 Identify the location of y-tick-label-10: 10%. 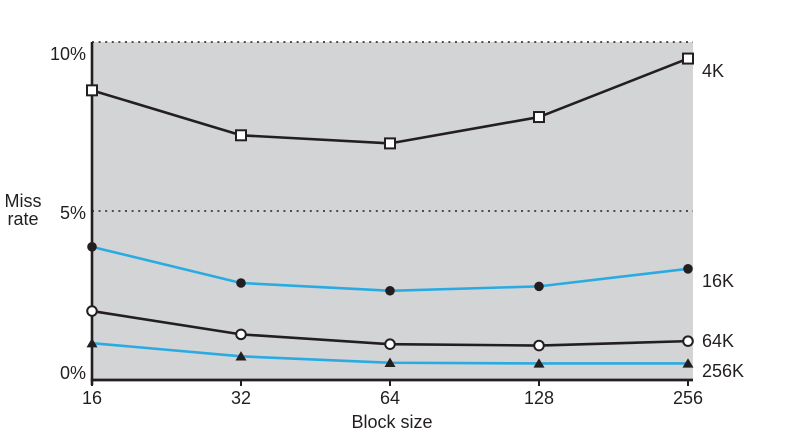
(67, 54).